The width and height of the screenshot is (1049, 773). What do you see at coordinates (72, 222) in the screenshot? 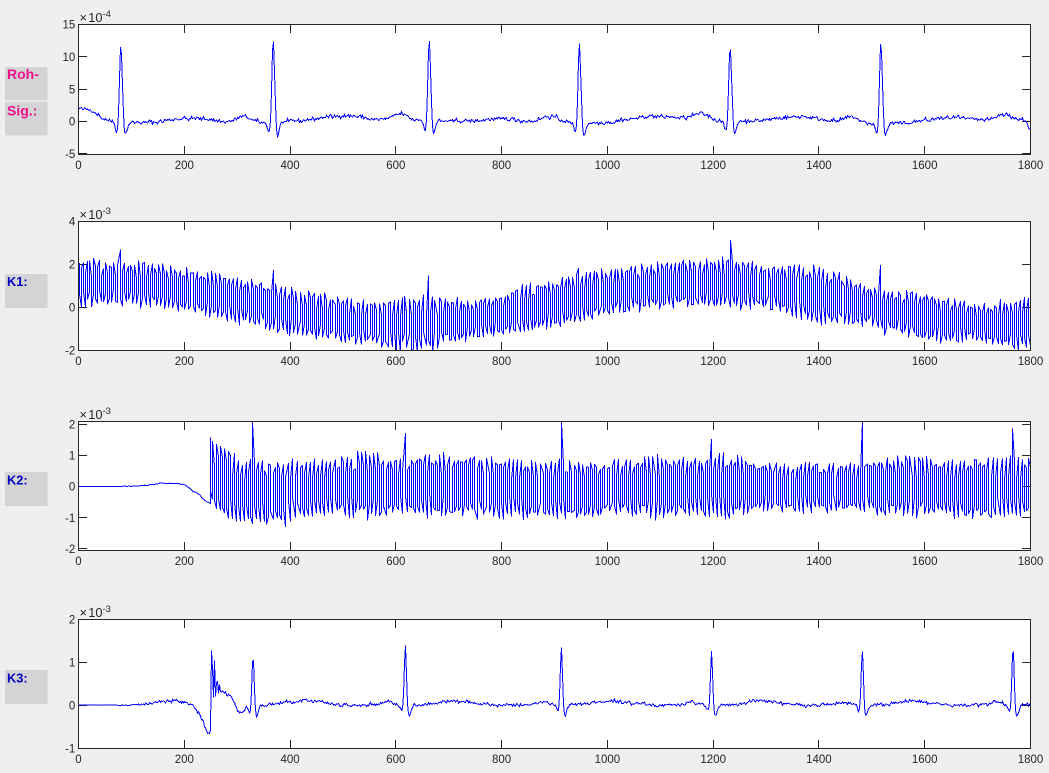
I see `svg-text: 4` at bounding box center [72, 222].